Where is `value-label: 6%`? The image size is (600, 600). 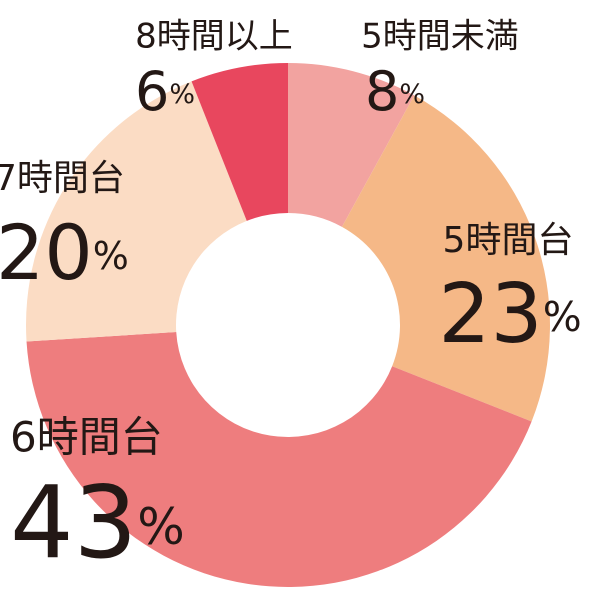
value-label: 6% is located at coordinates (165, 91).